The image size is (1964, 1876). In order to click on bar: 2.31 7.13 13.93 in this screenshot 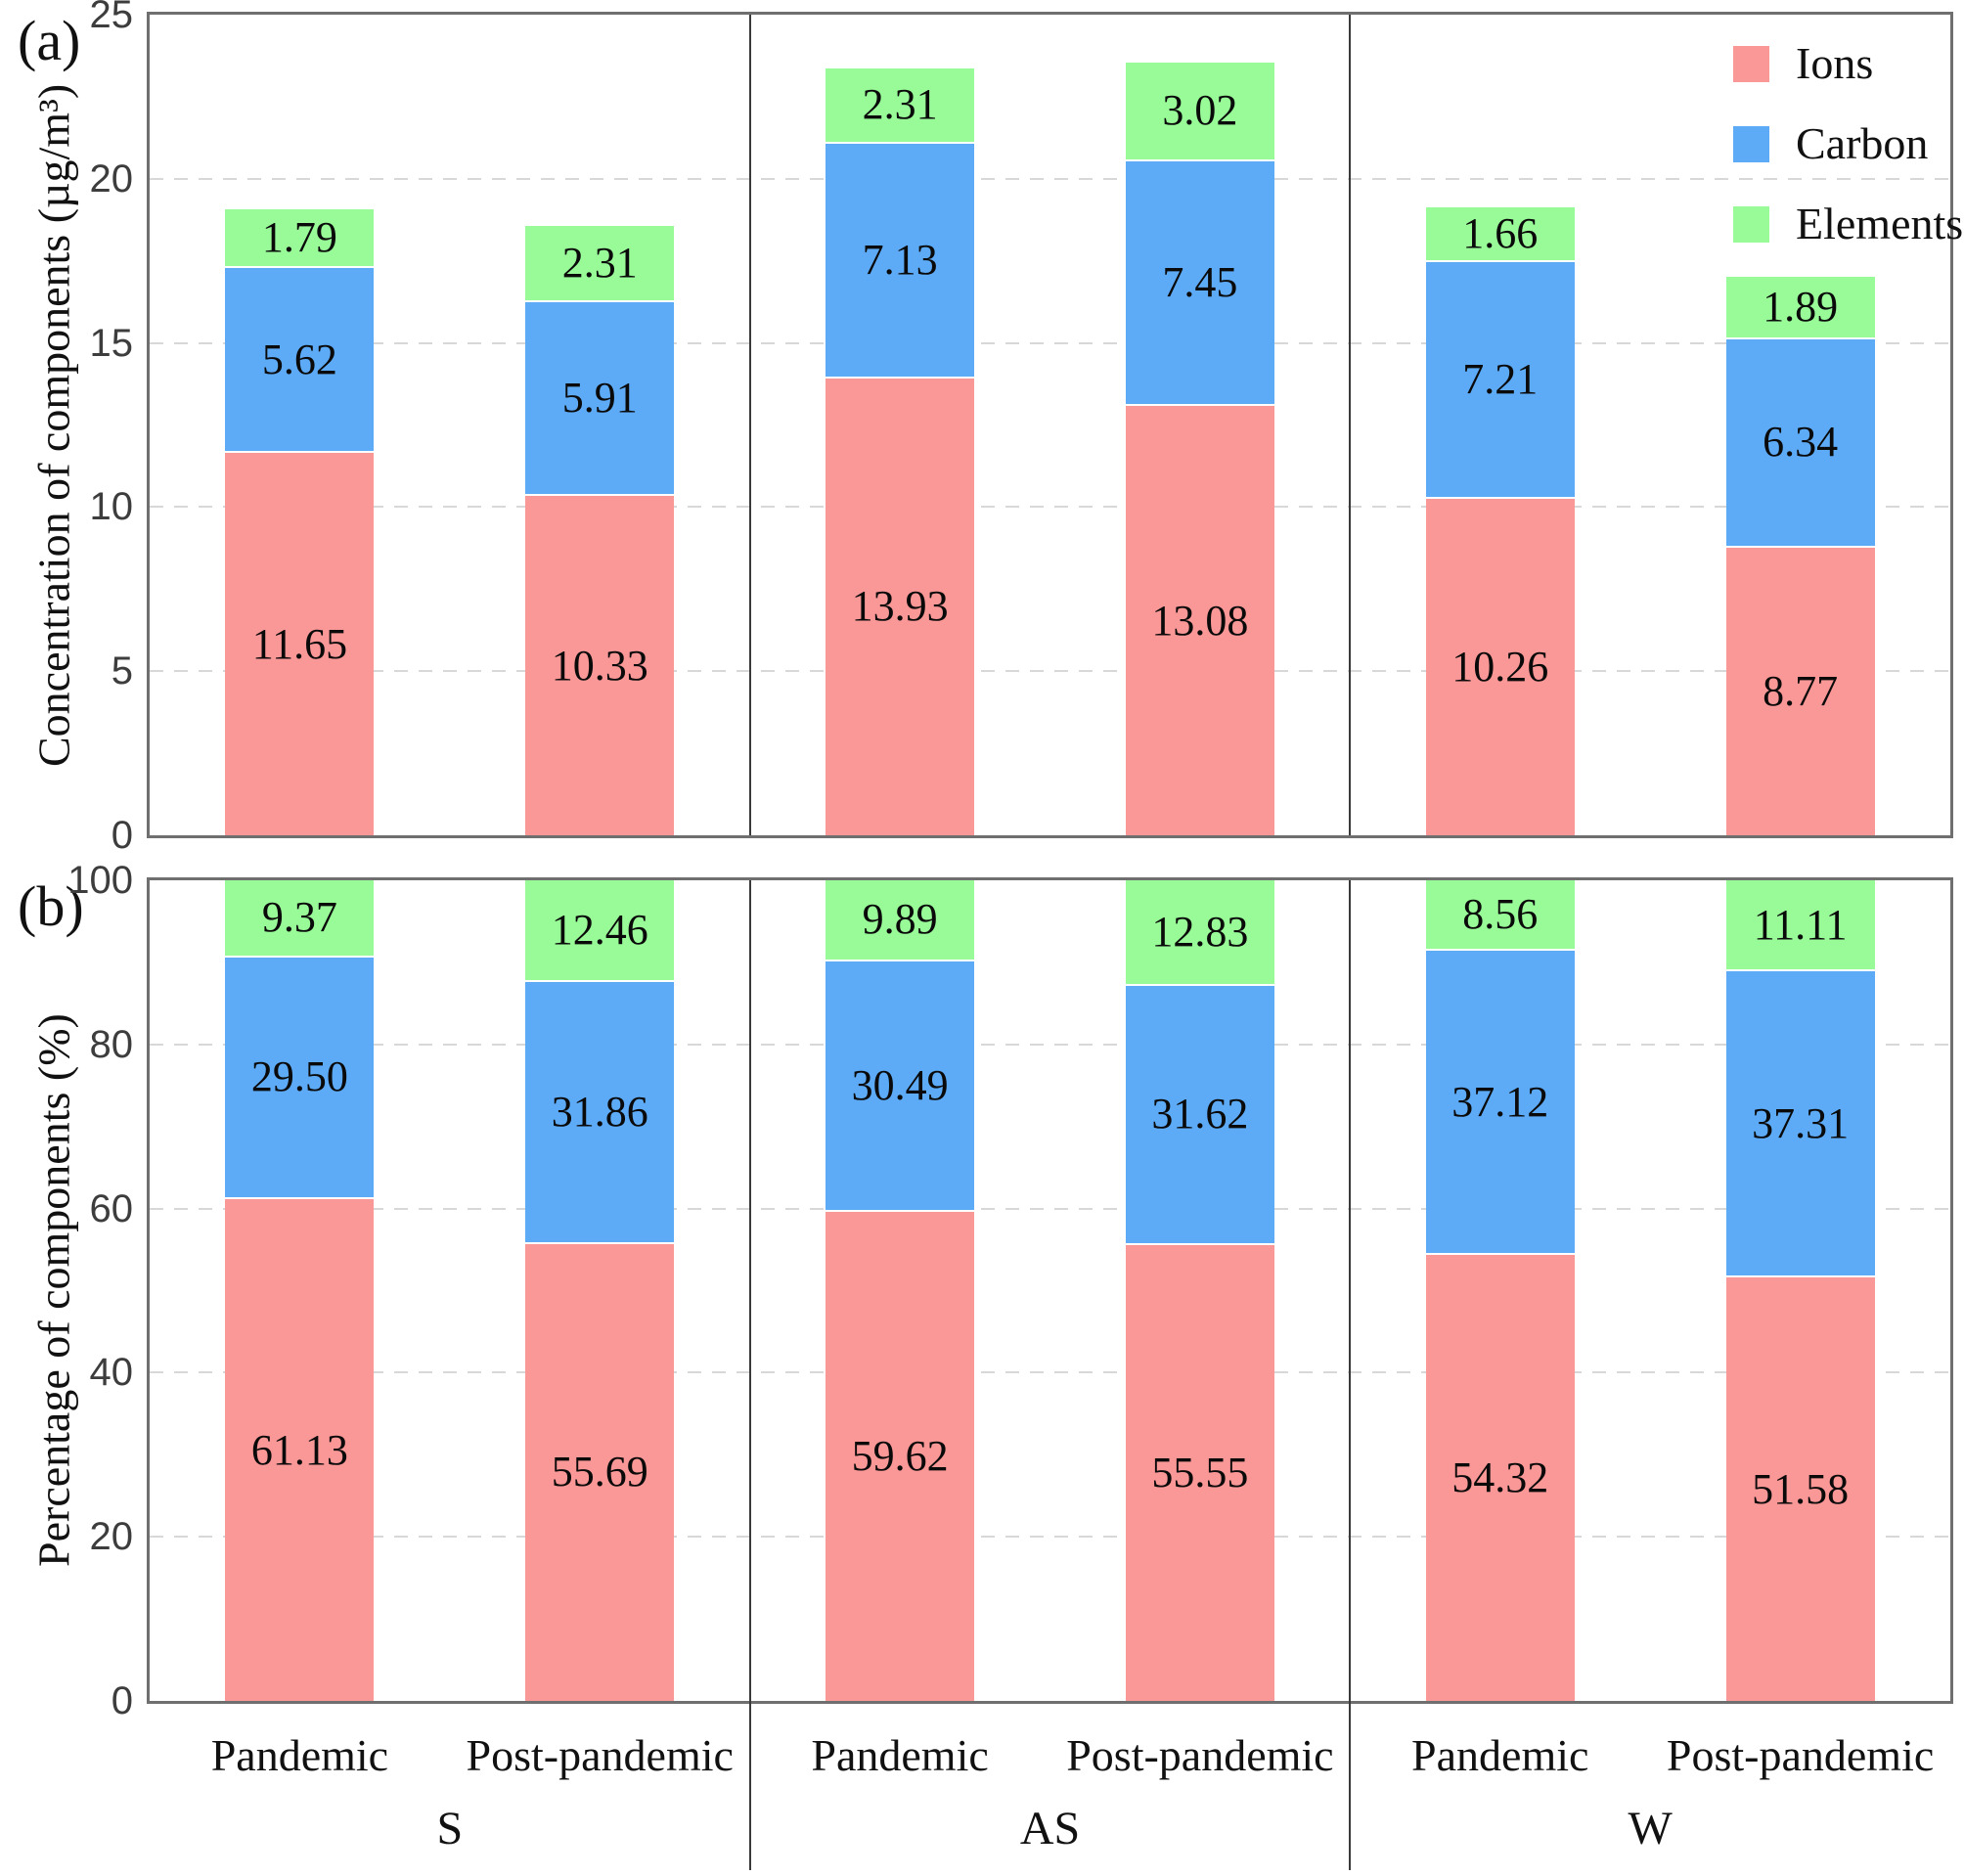, I will do `click(900, 451)`.